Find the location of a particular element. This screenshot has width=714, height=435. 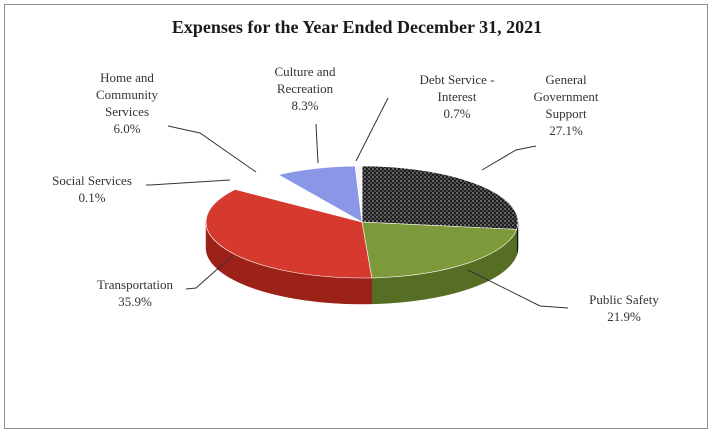

slice-label: Social Services 0.1% is located at coordinates (92, 189).